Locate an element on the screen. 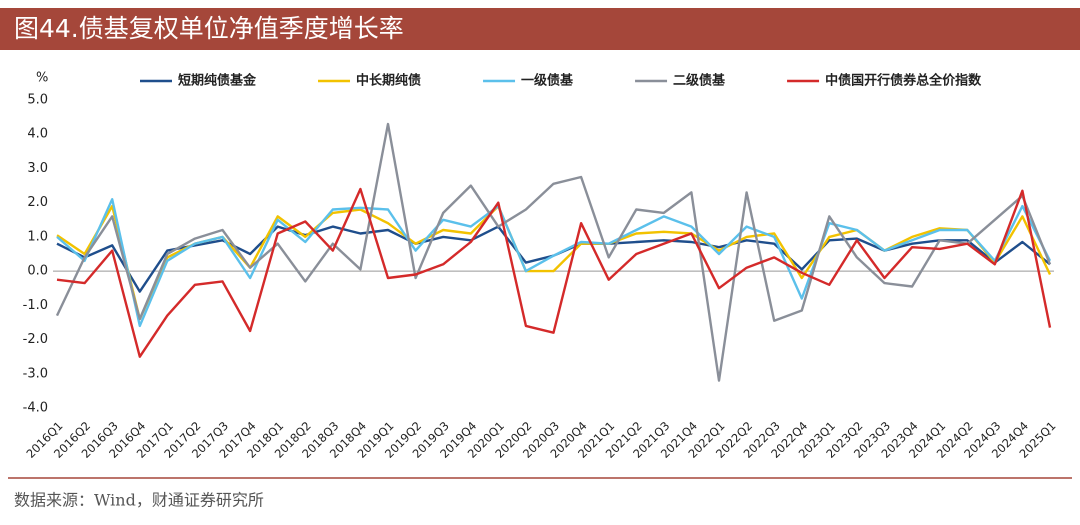  y-tick-label: 0.0 is located at coordinates (37, 271).